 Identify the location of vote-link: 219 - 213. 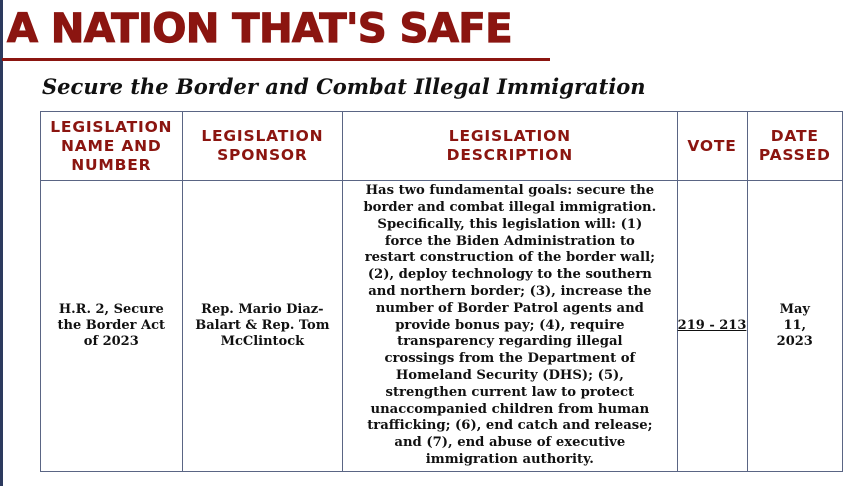
(712, 325).